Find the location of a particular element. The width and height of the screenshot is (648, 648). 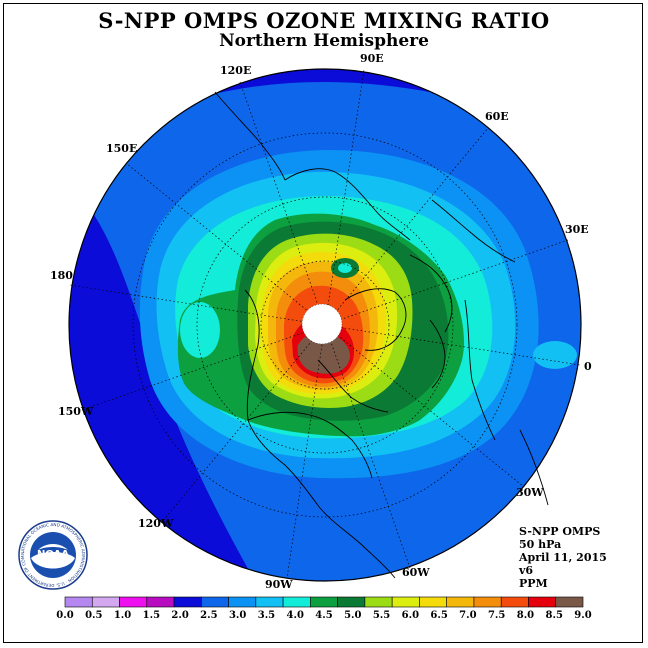

lon-label-0: 0 is located at coordinates (588, 366).